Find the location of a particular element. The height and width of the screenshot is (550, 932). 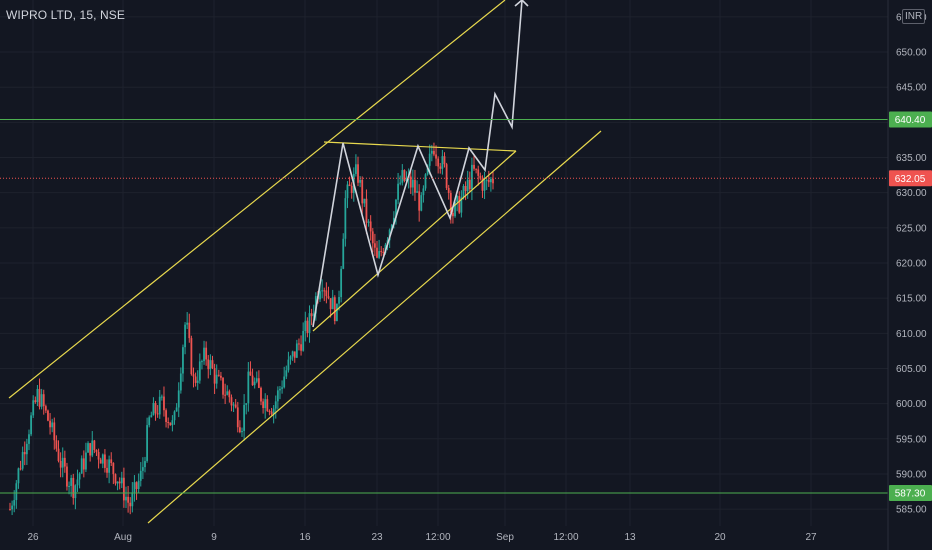

price-tick-label: 605.00 is located at coordinates (911, 369).